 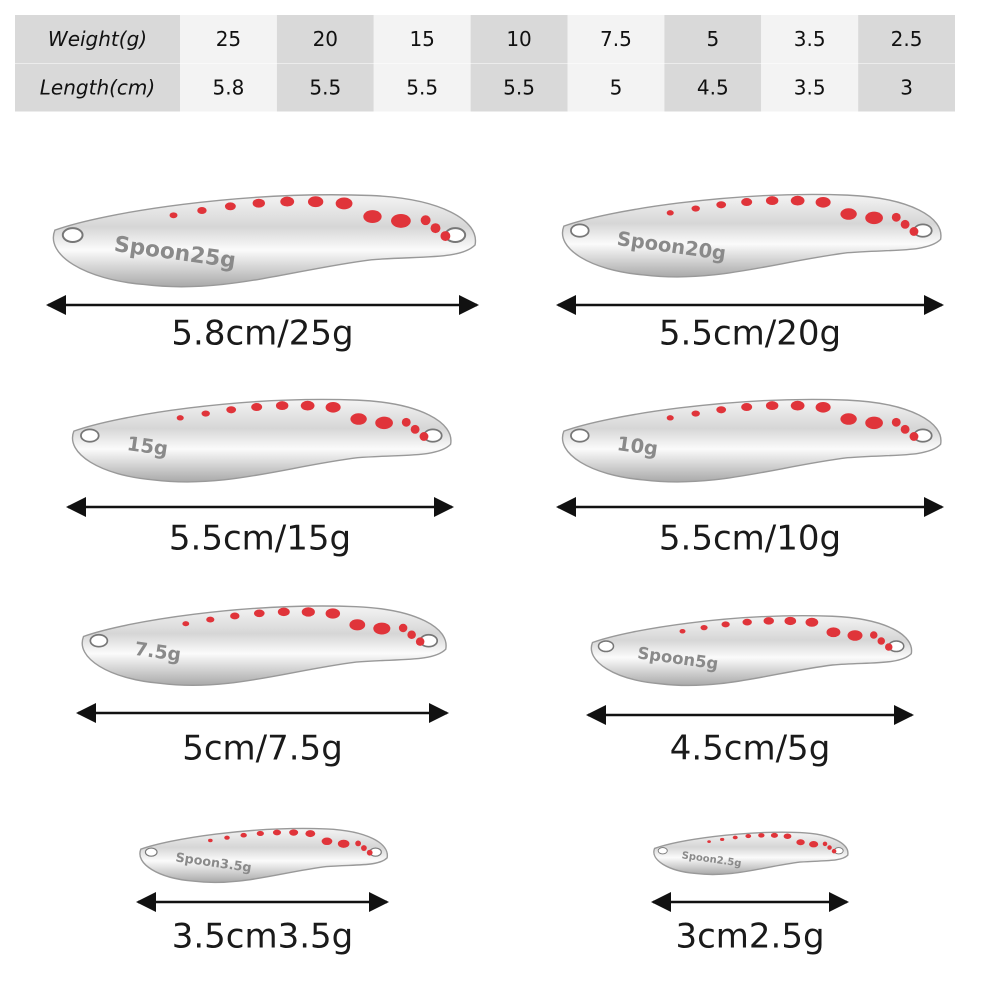 What do you see at coordinates (260, 539) in the screenshot?
I see `caption: 5.5cm/15g` at bounding box center [260, 539].